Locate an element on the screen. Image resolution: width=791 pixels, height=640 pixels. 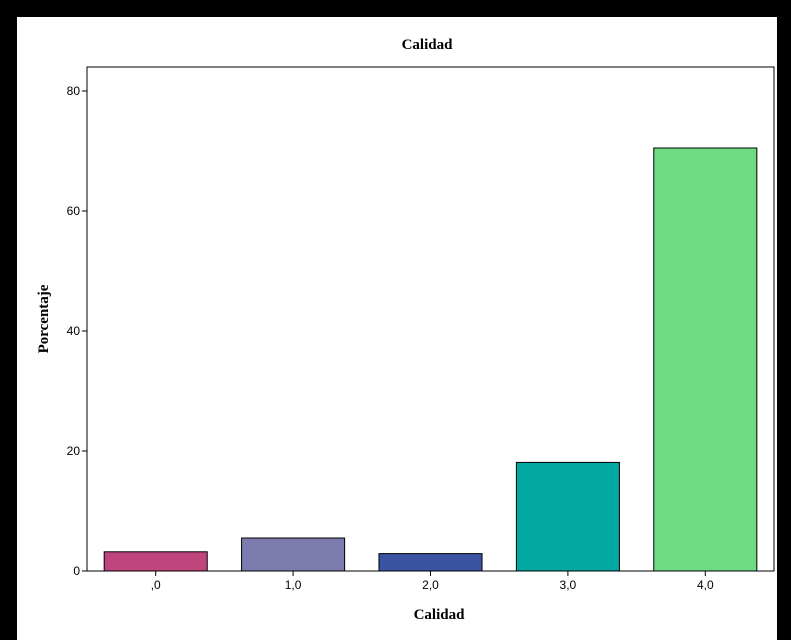
x-axis-ticks: ,0 1,0 2,0 3,0 4,0 is located at coordinates (432, 581).